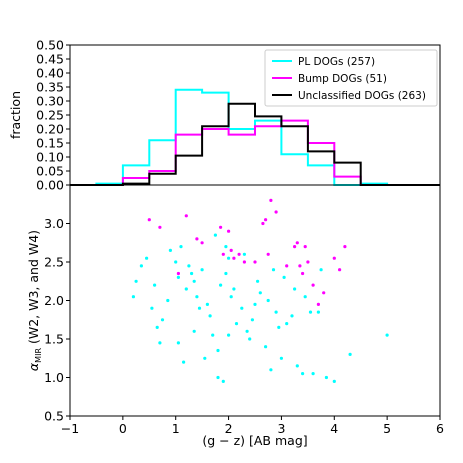  Describe the element at coordinates (123, 426) in the screenshot. I see `scatter-x-tick: 0` at that location.